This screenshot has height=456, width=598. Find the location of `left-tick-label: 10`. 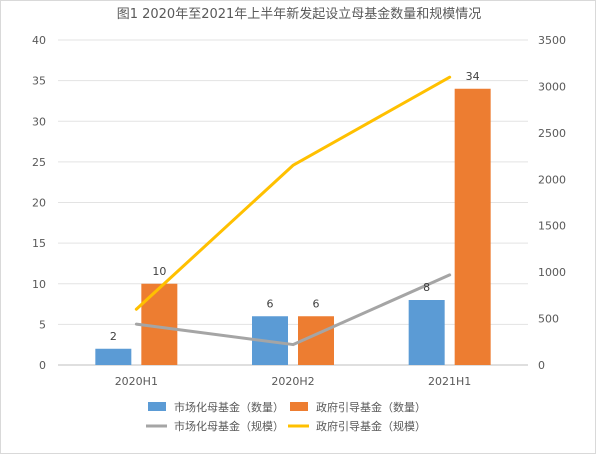

left-tick-label: 10 is located at coordinates (39, 284).